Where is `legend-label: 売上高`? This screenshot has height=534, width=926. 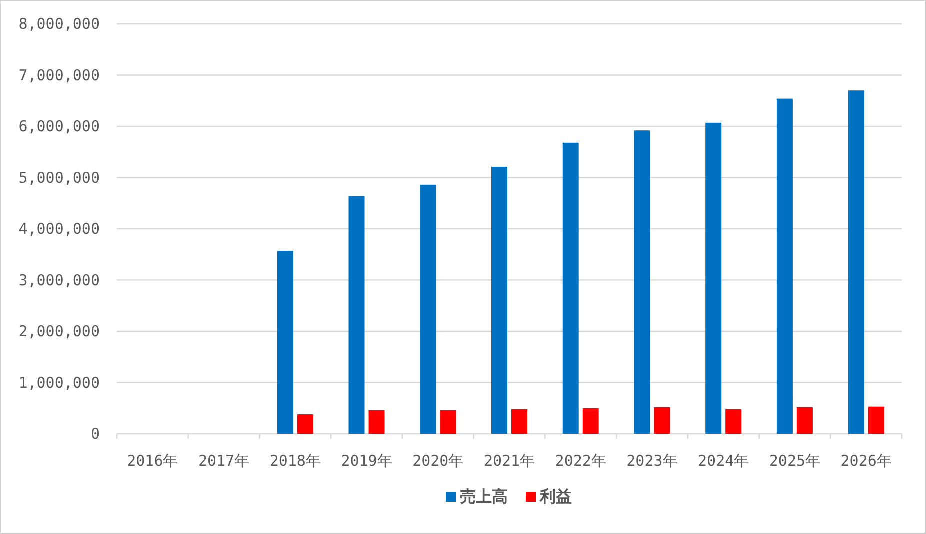
legend-label: 売上高 is located at coordinates (484, 496).